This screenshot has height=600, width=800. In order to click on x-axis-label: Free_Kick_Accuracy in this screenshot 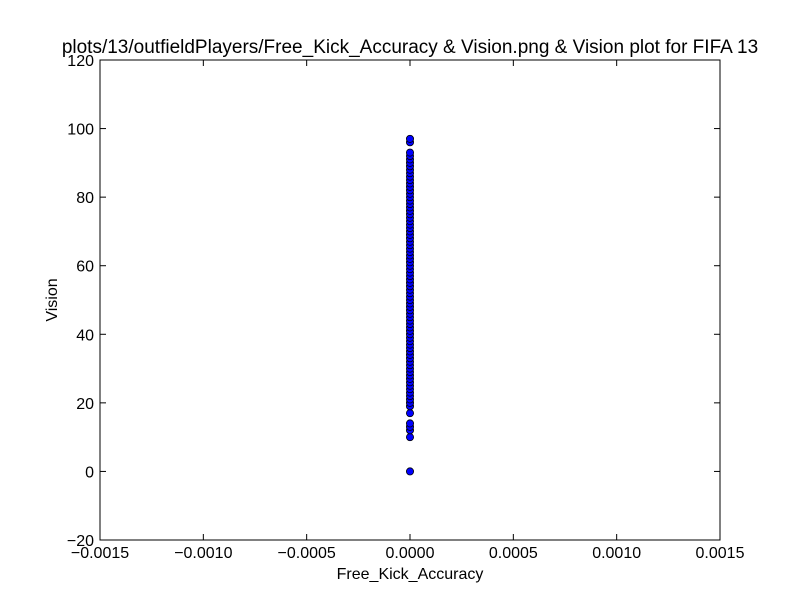, I will do `click(410, 574)`.